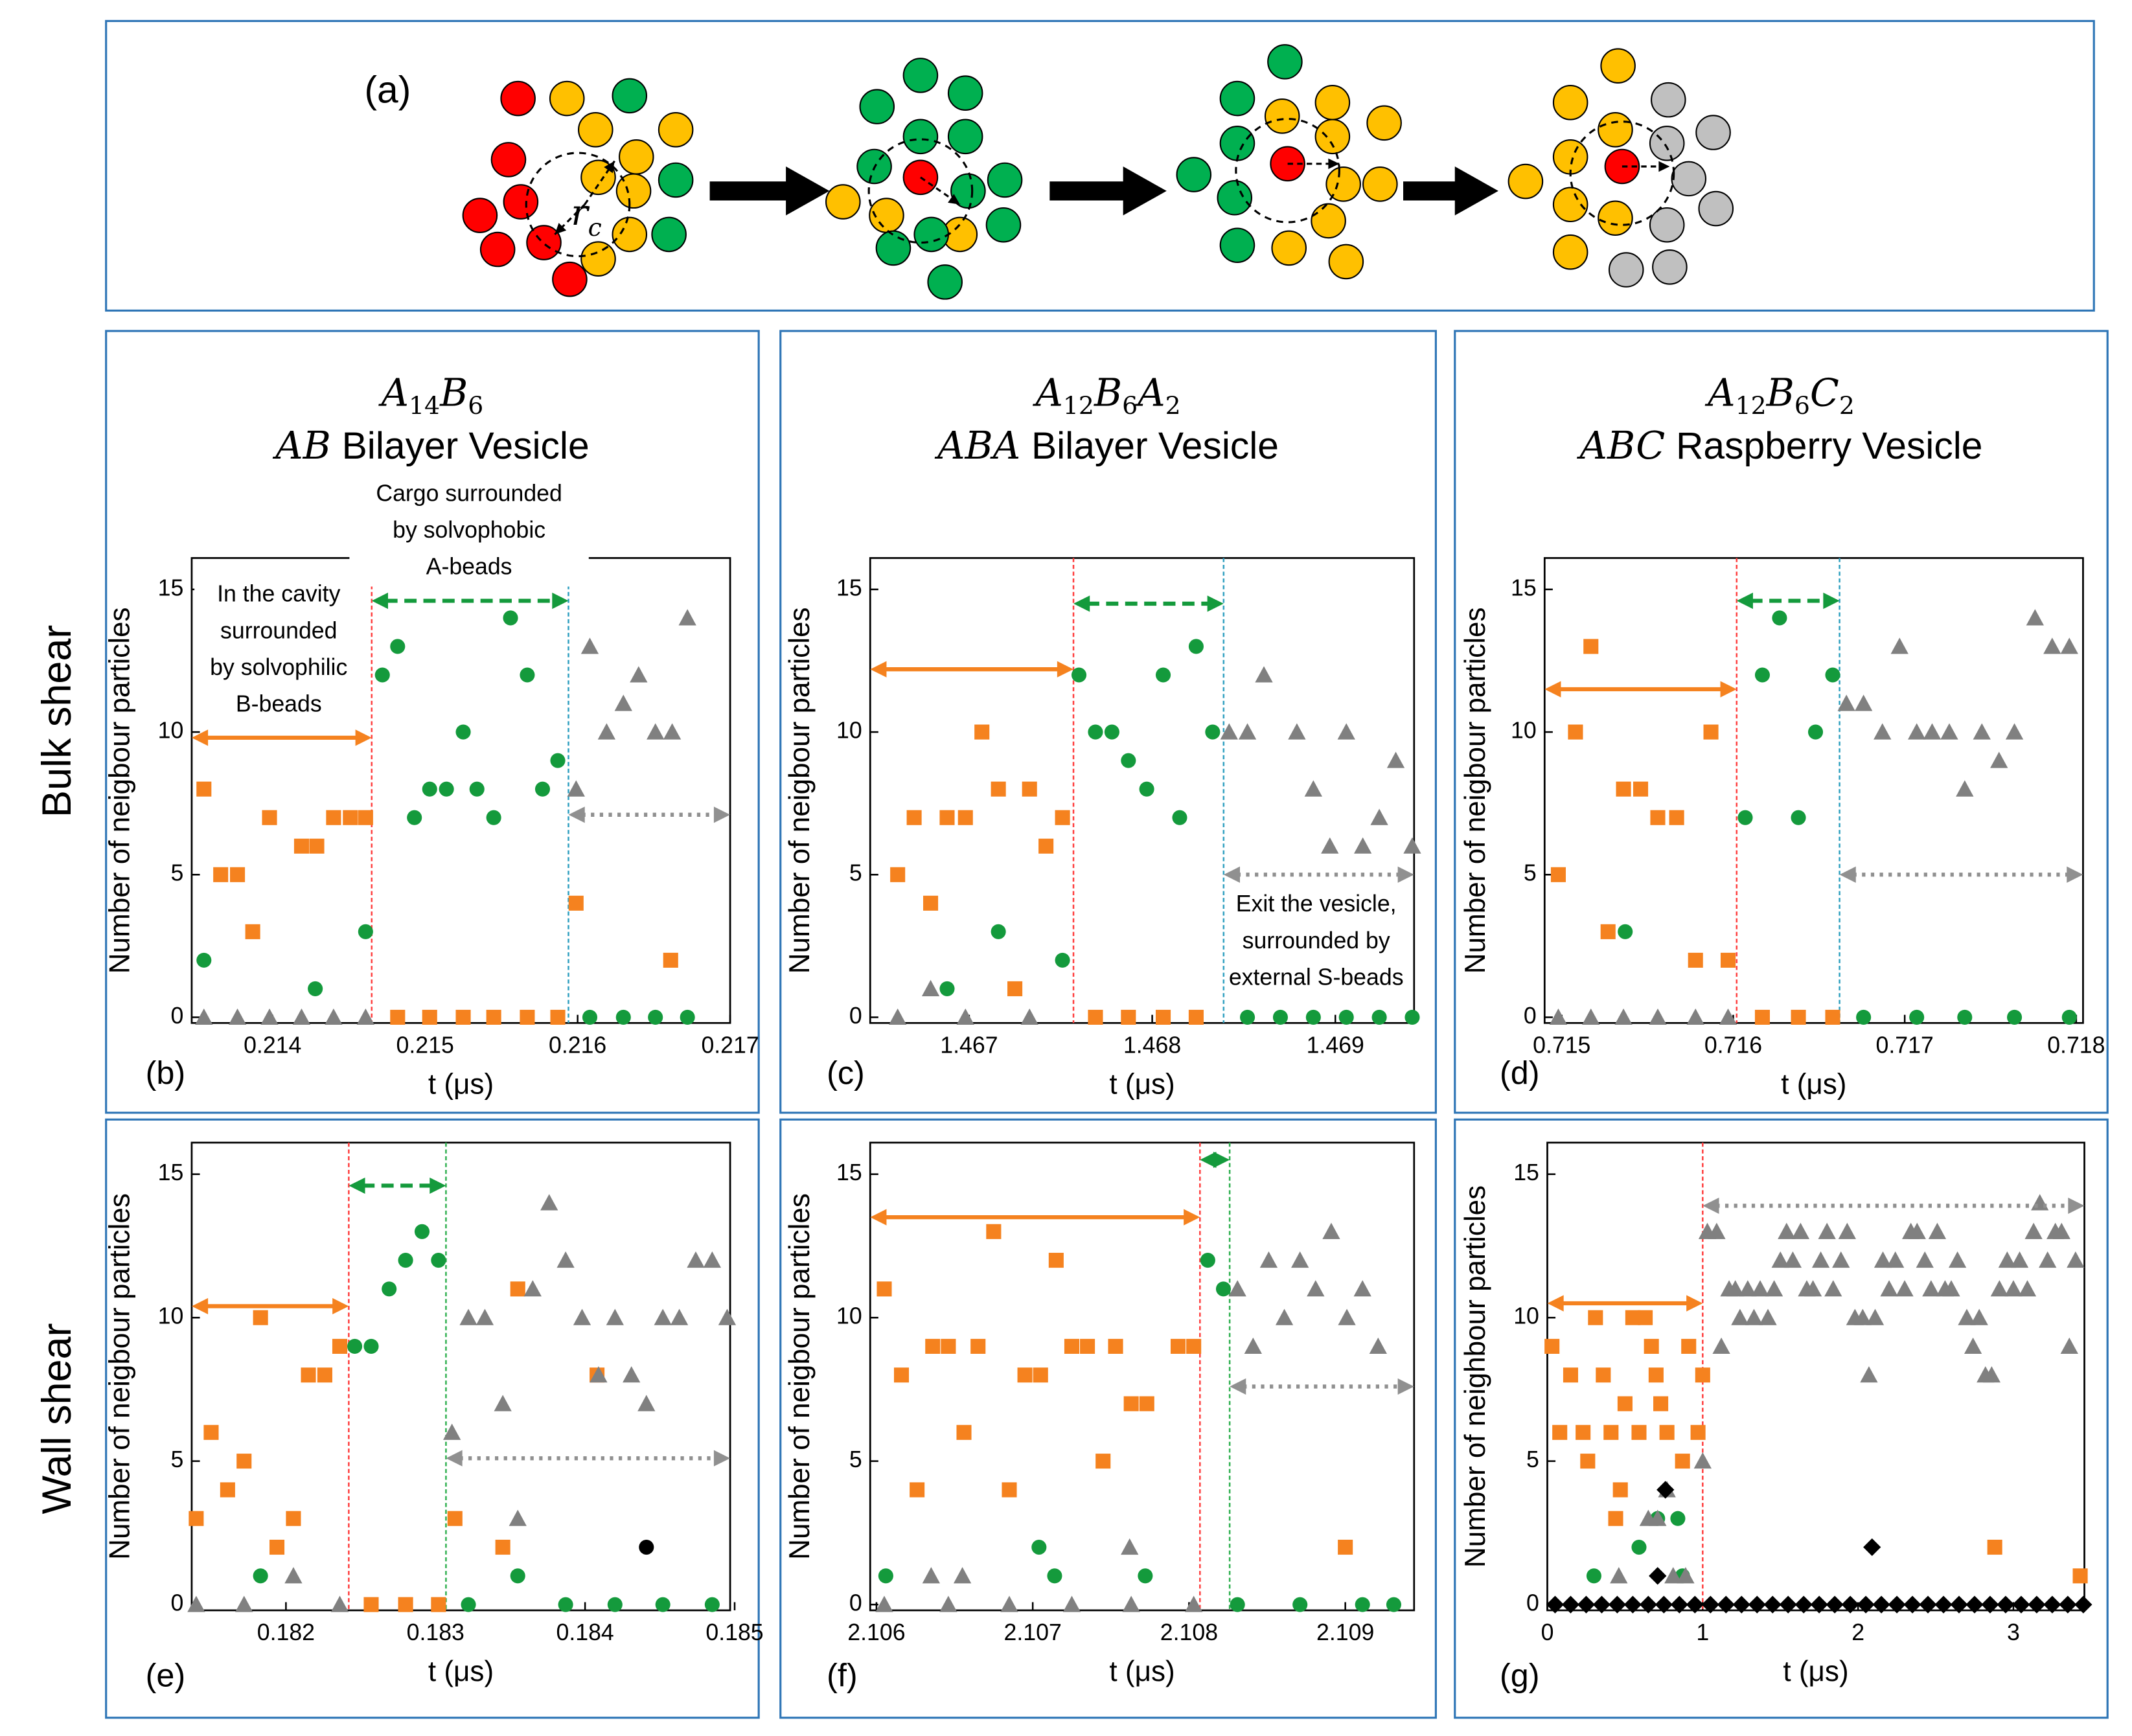 This screenshot has width=2132, height=1736. I want to click on subtitle-italic: ABA, so click(977, 446).